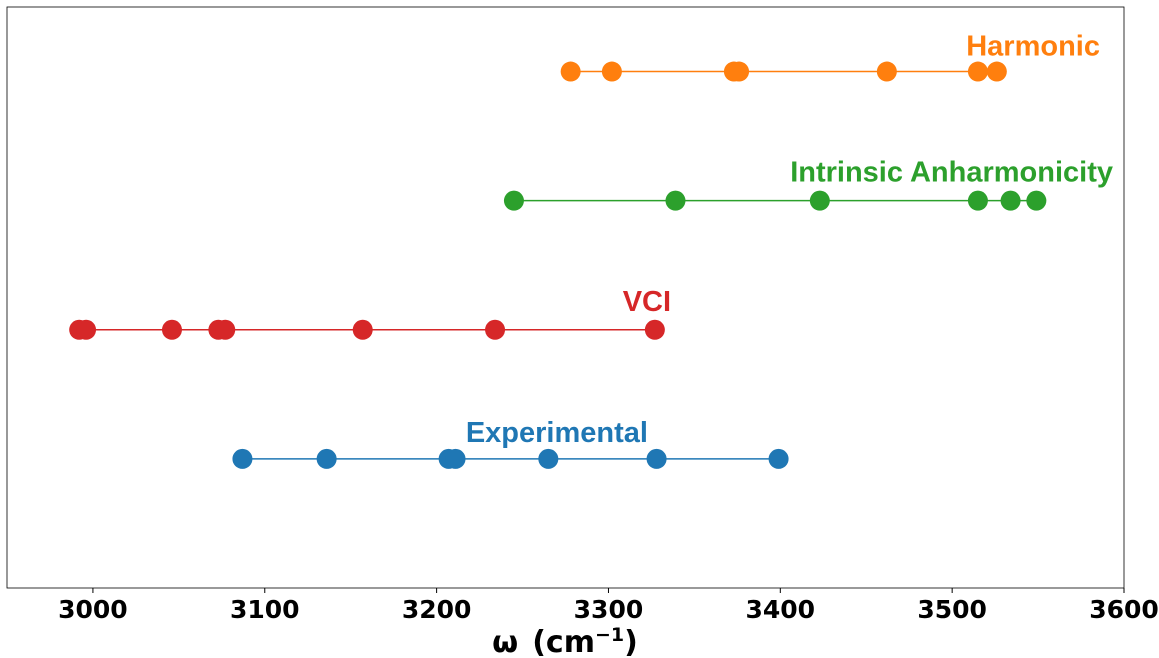  Describe the element at coordinates (951, 173) in the screenshot. I see `series-label: Intrinsic Anharmonicity` at that location.